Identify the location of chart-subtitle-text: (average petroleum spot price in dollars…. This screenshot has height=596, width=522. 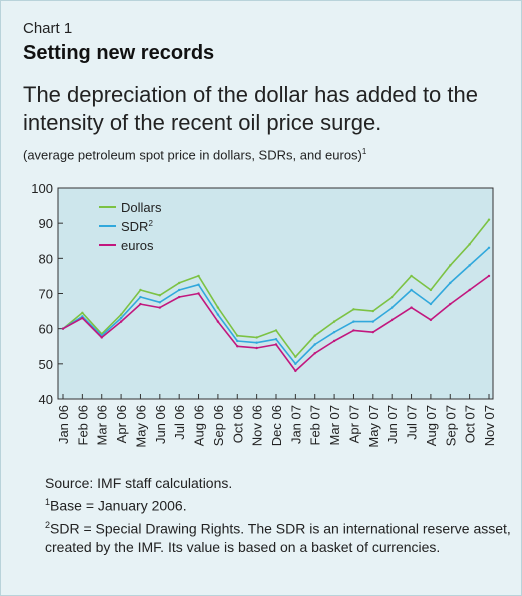
(192, 155).